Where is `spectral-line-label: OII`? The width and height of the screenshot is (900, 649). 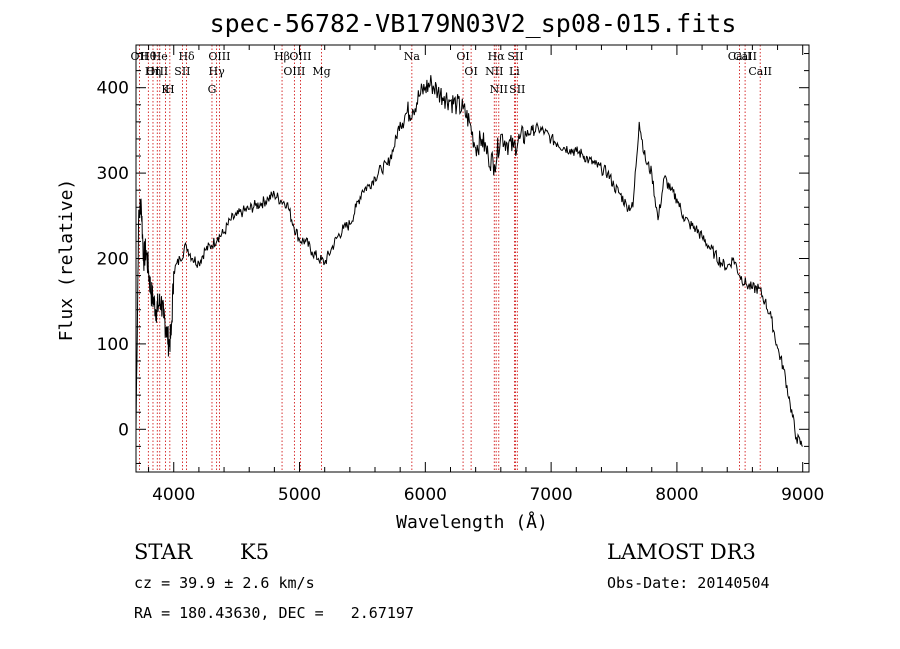 spectral-line-label: OII is located at coordinates (140, 56).